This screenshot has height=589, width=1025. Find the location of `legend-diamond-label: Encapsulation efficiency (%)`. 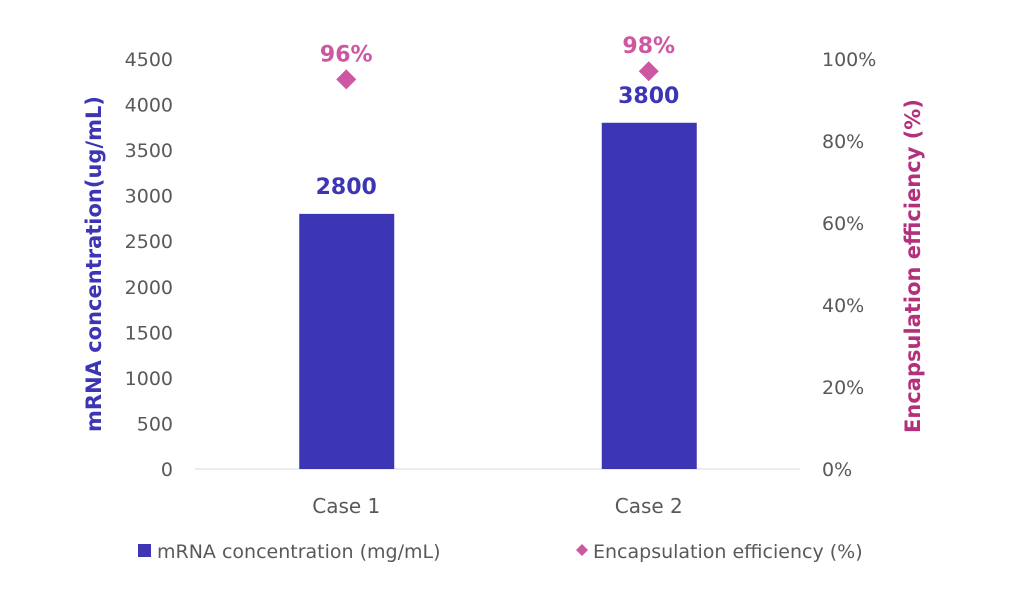

legend-diamond-label: Encapsulation efficiency (%) is located at coordinates (728, 552).